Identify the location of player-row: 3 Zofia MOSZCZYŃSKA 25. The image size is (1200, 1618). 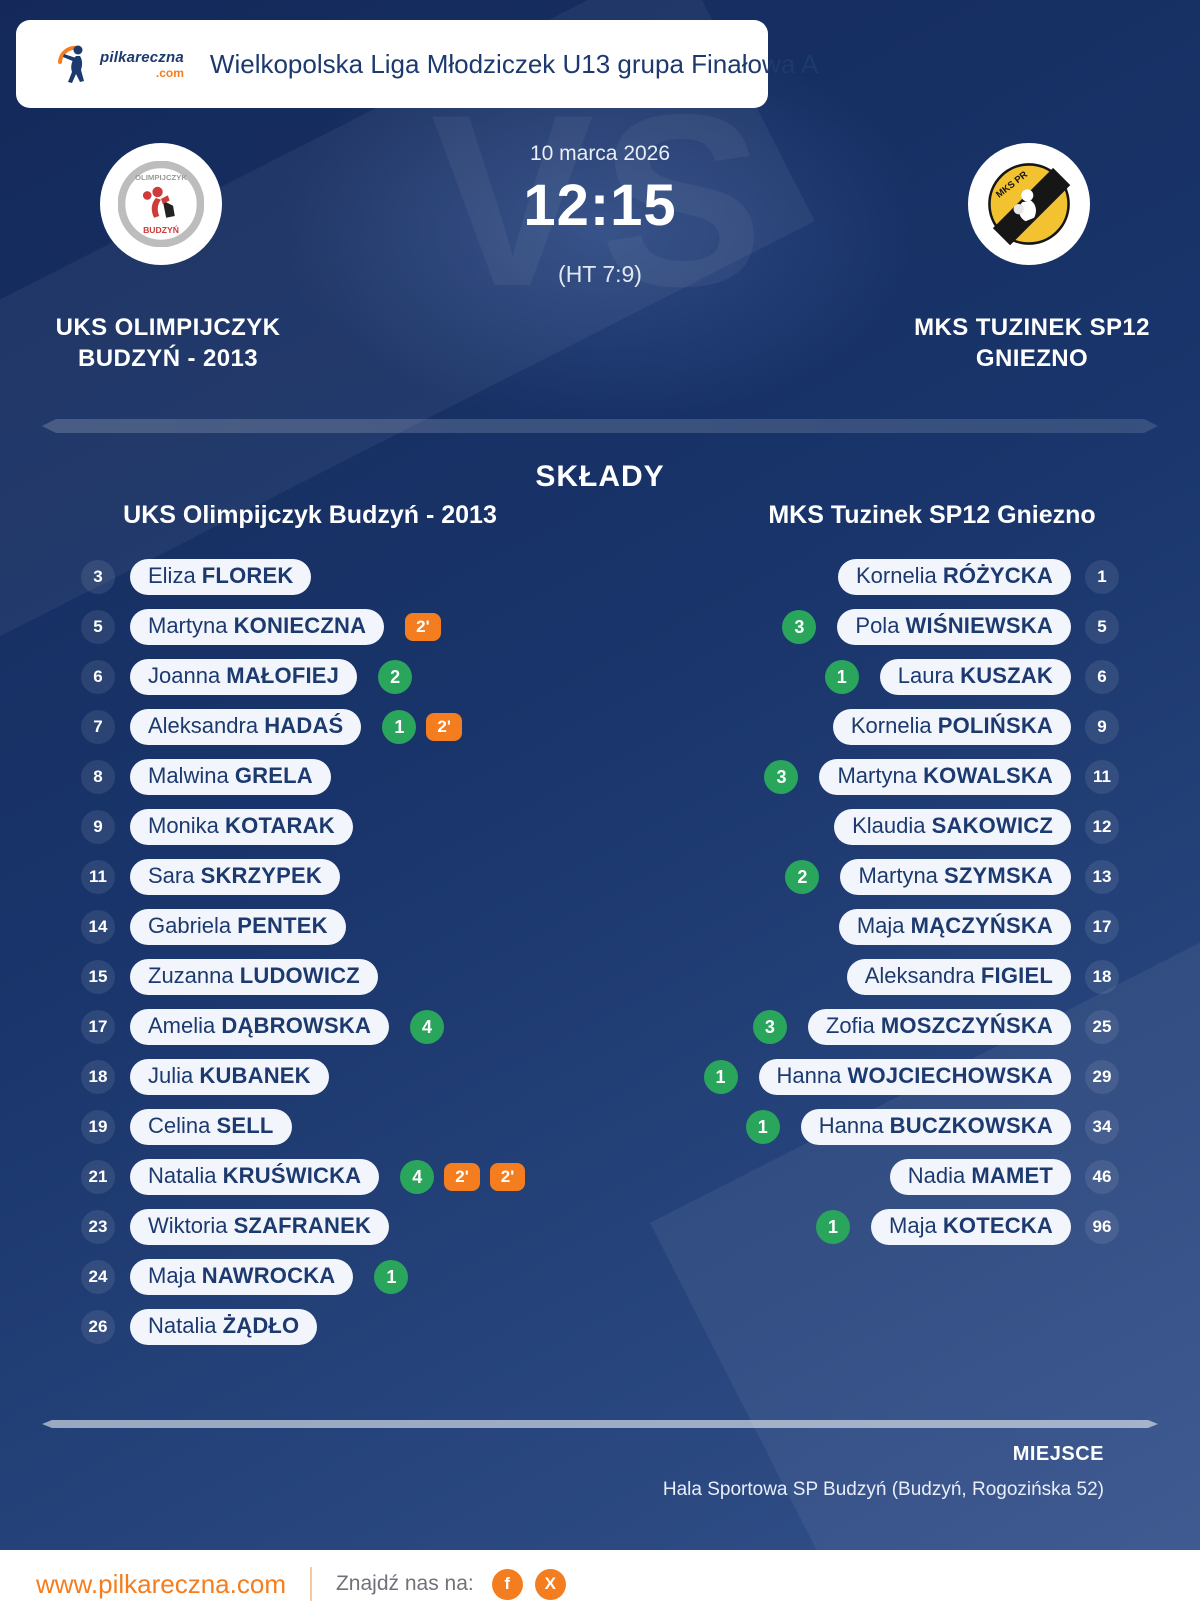
(799, 1027).